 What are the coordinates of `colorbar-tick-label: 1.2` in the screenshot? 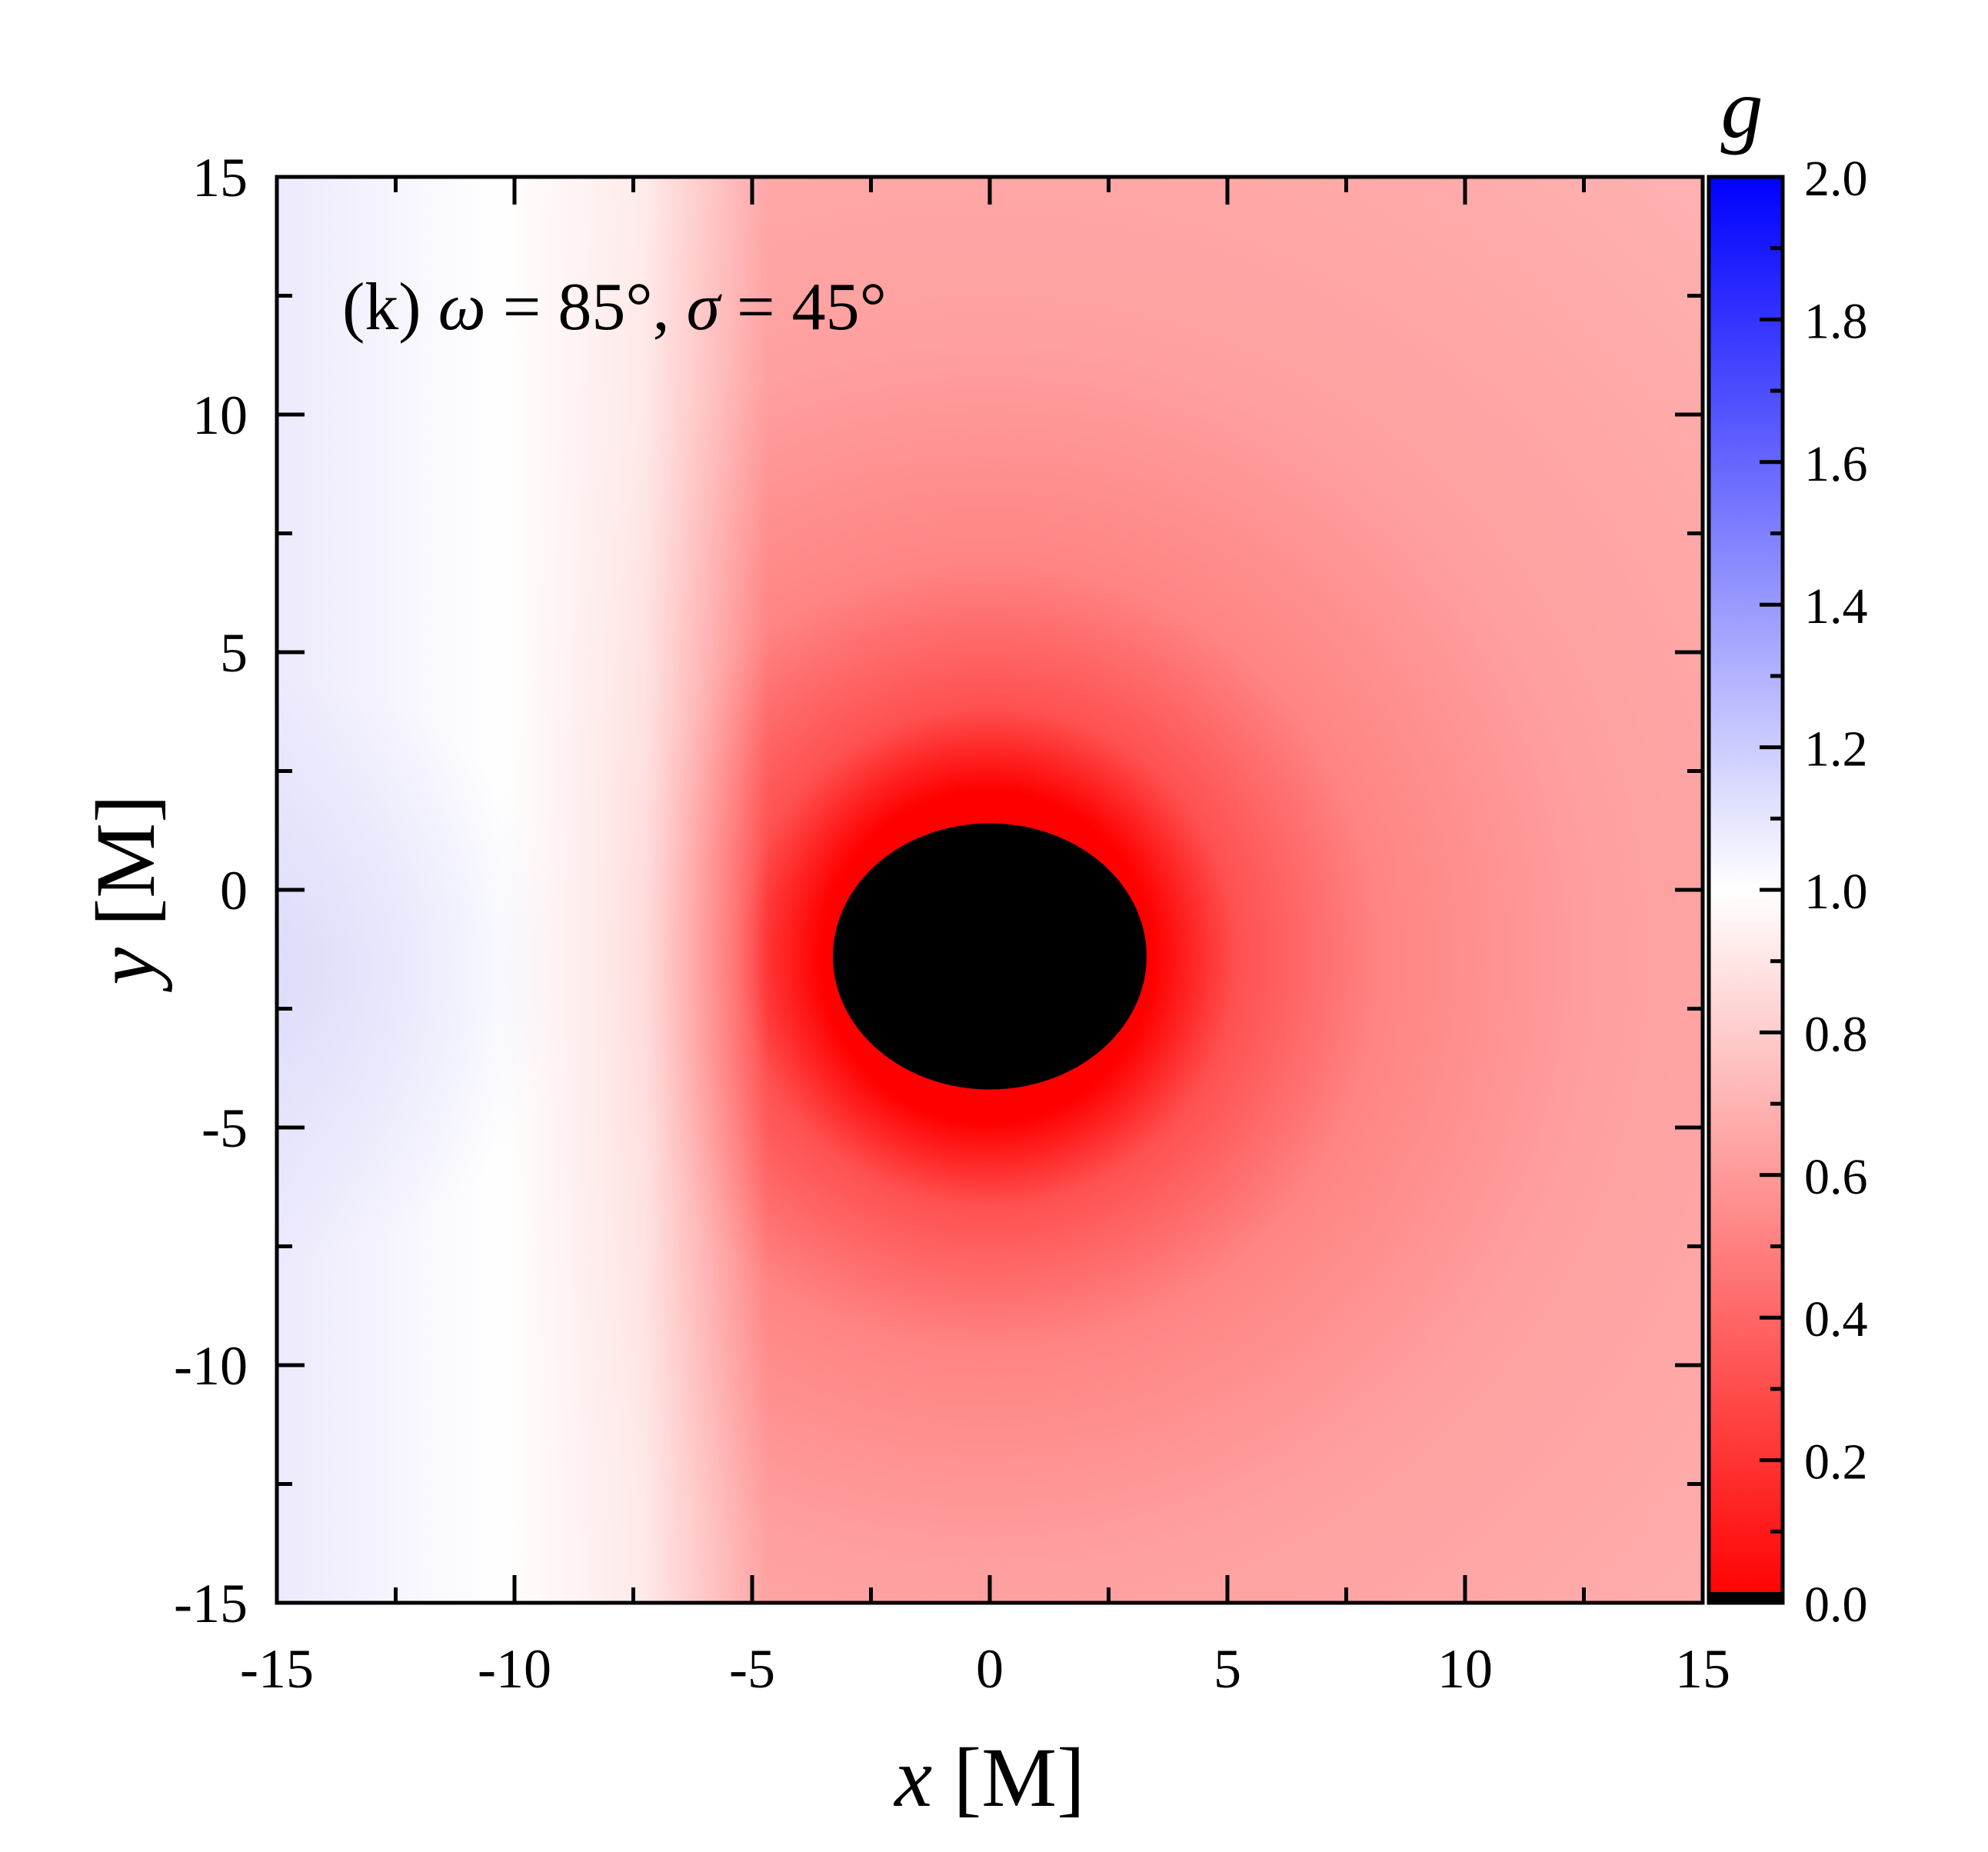 It's located at (1836, 749).